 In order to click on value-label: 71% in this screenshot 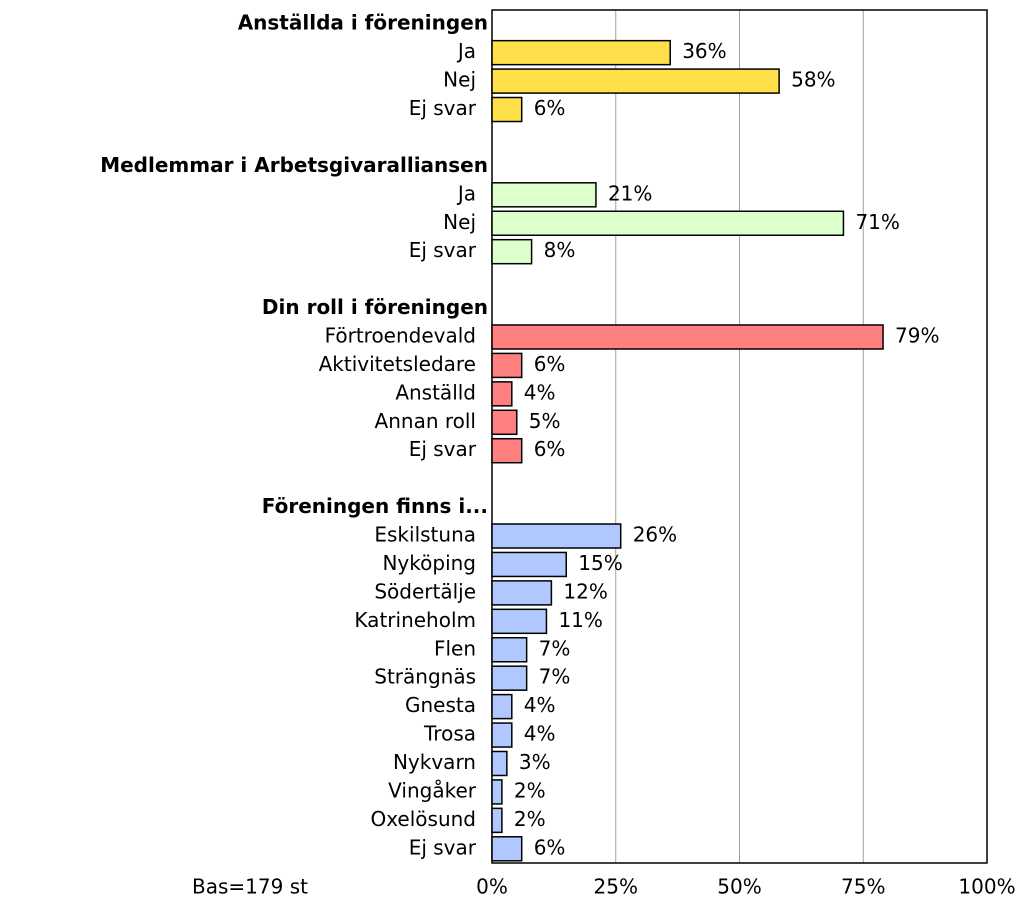, I will do `click(877, 222)`.